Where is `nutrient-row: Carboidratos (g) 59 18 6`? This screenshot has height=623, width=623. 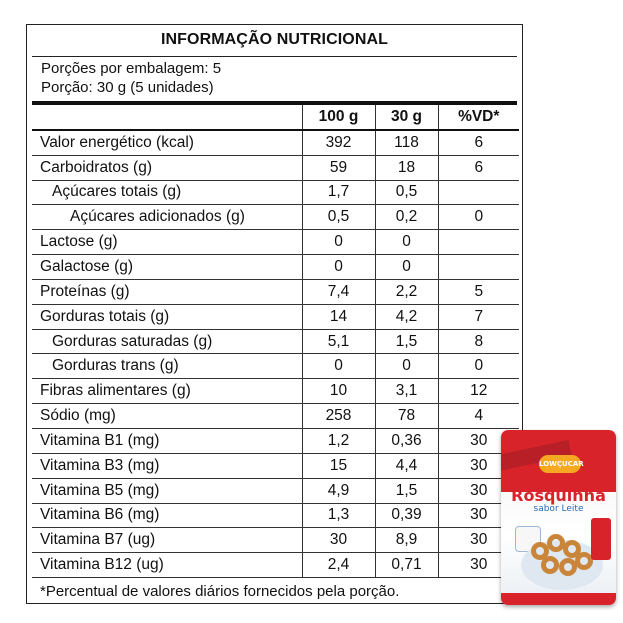
nutrient-row: Carboidratos (g) 59 18 6 is located at coordinates (275, 168).